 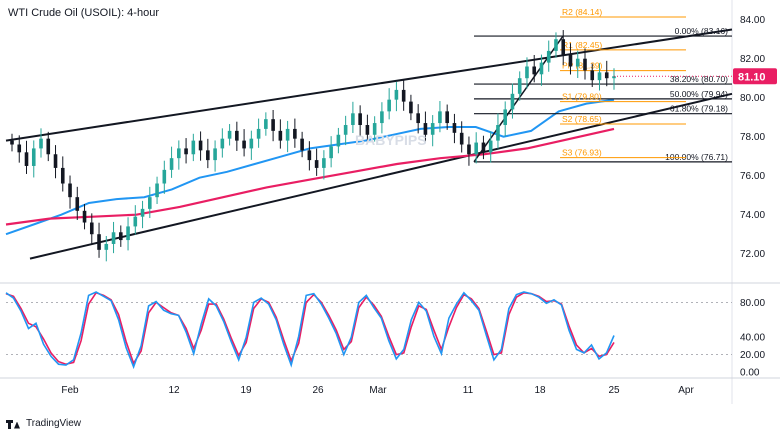 I want to click on time-tick-label: 26, so click(x=318, y=390).